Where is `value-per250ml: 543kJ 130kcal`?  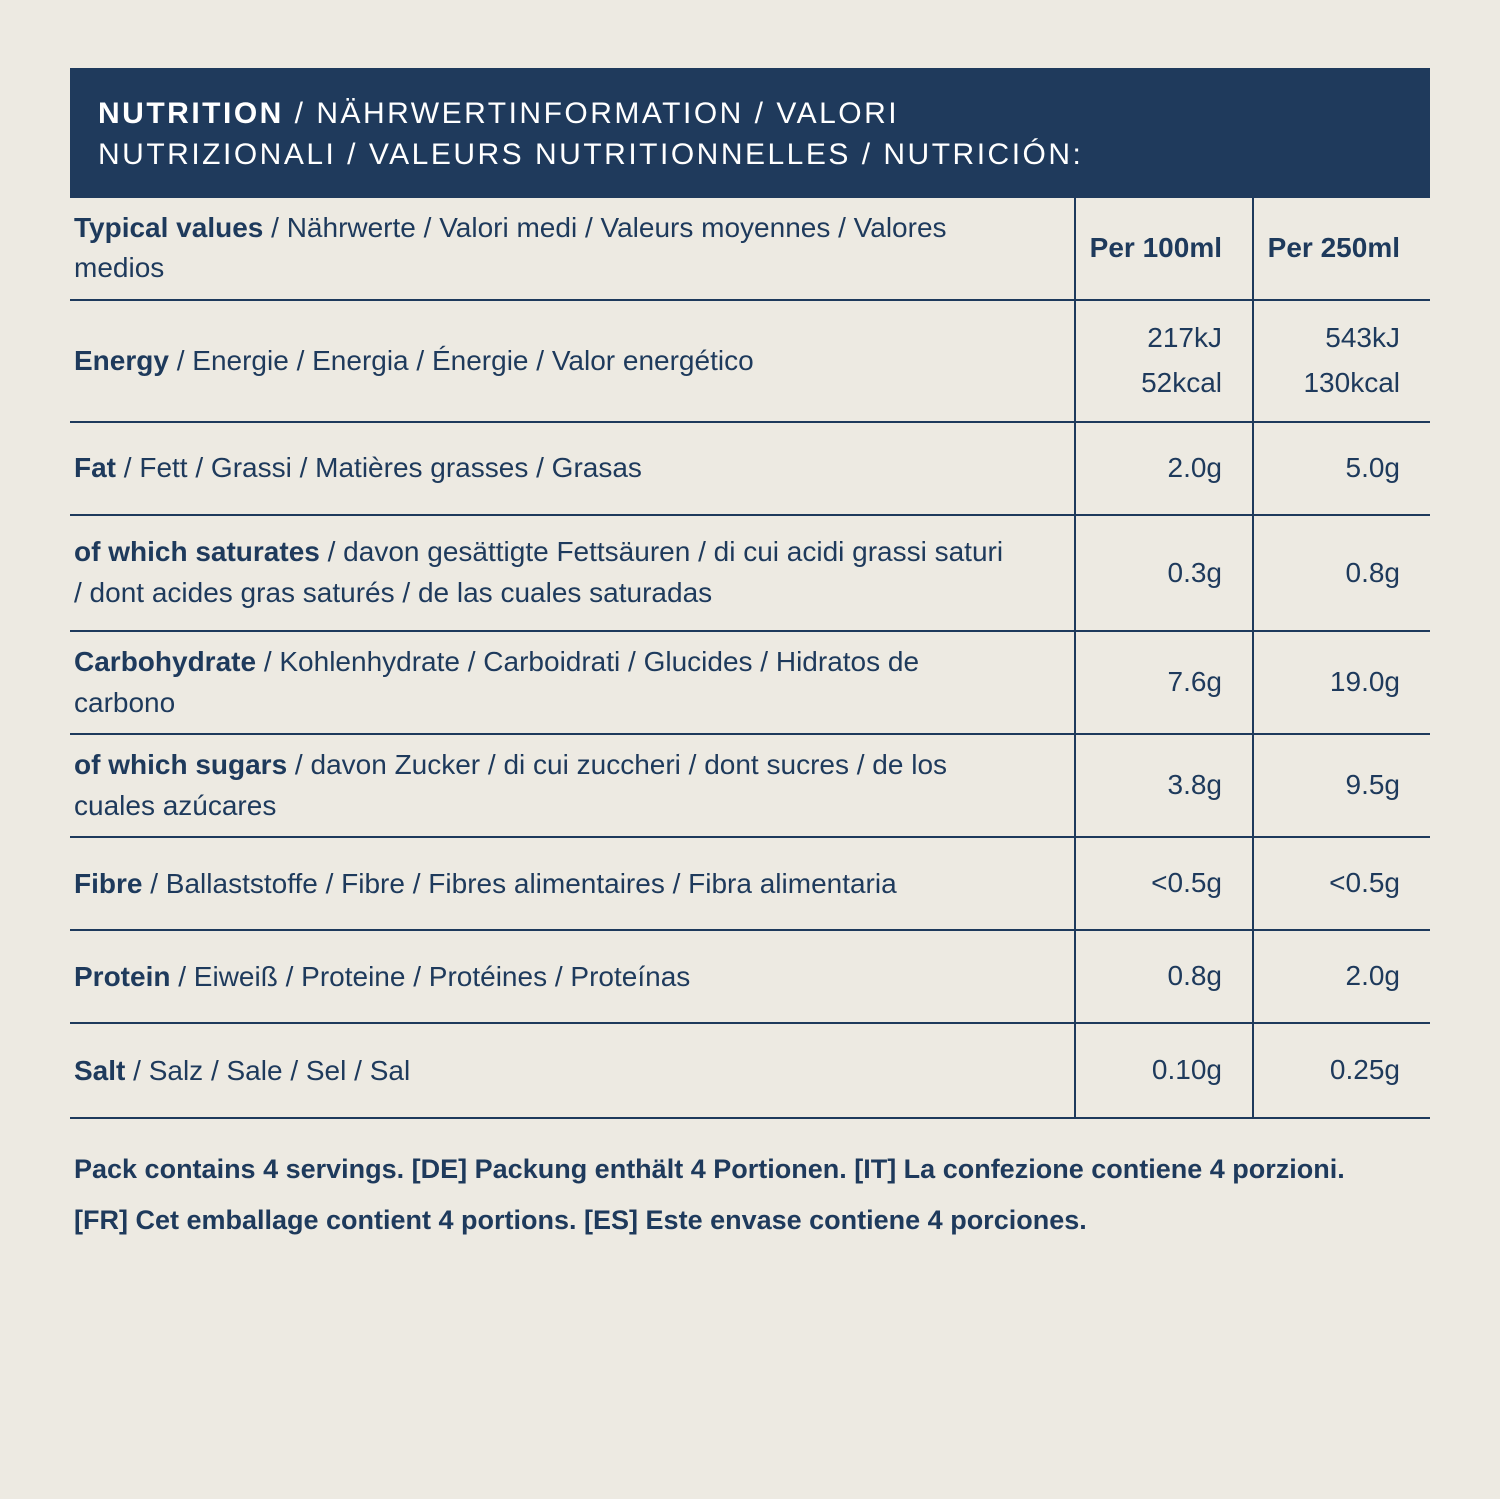 value-per250ml: 543kJ 130kcal is located at coordinates (1341, 360).